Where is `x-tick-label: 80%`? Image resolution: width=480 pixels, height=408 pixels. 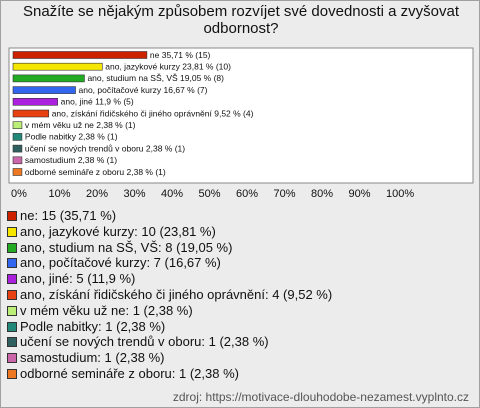
x-tick-label: 80% is located at coordinates (322, 194).